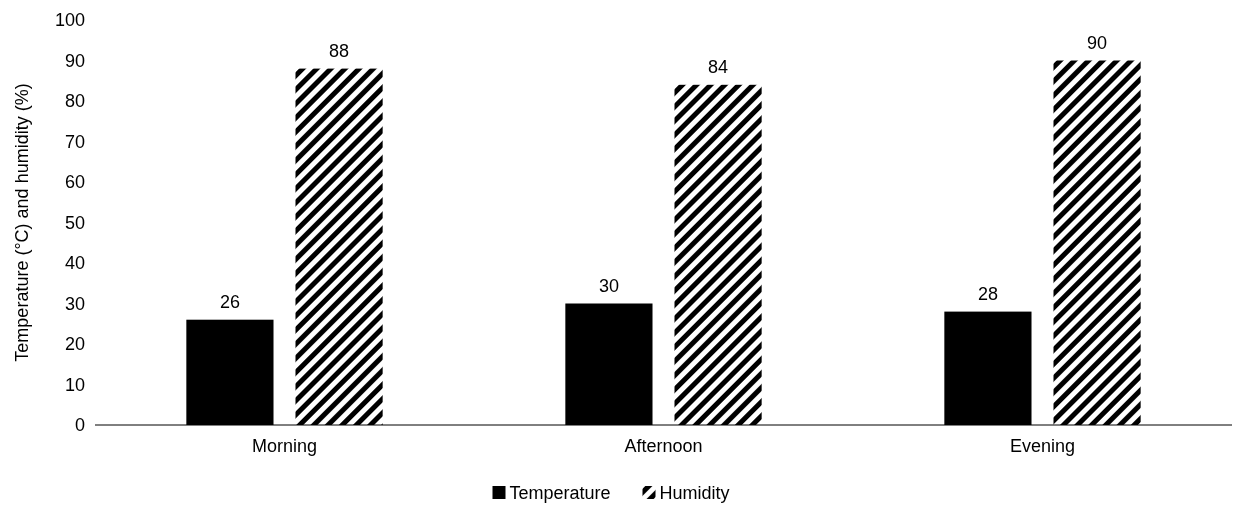  What do you see at coordinates (74, 141) in the screenshot?
I see `y-tick-label: 70` at bounding box center [74, 141].